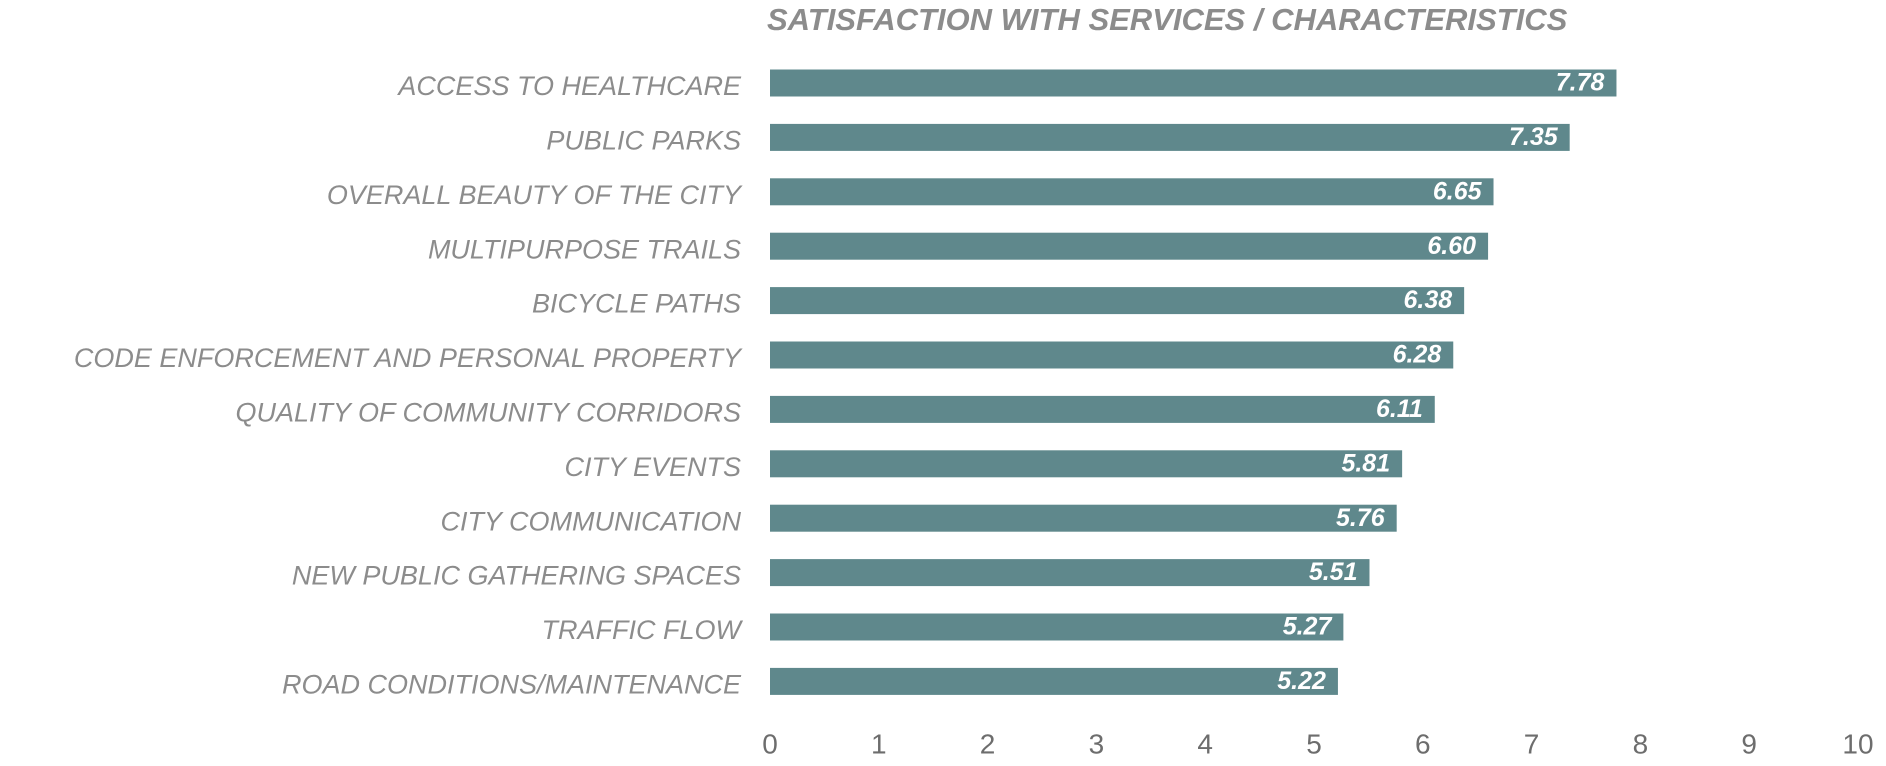 The image size is (1886, 766). I want to click on x-tick-label: 7, so click(1532, 743).